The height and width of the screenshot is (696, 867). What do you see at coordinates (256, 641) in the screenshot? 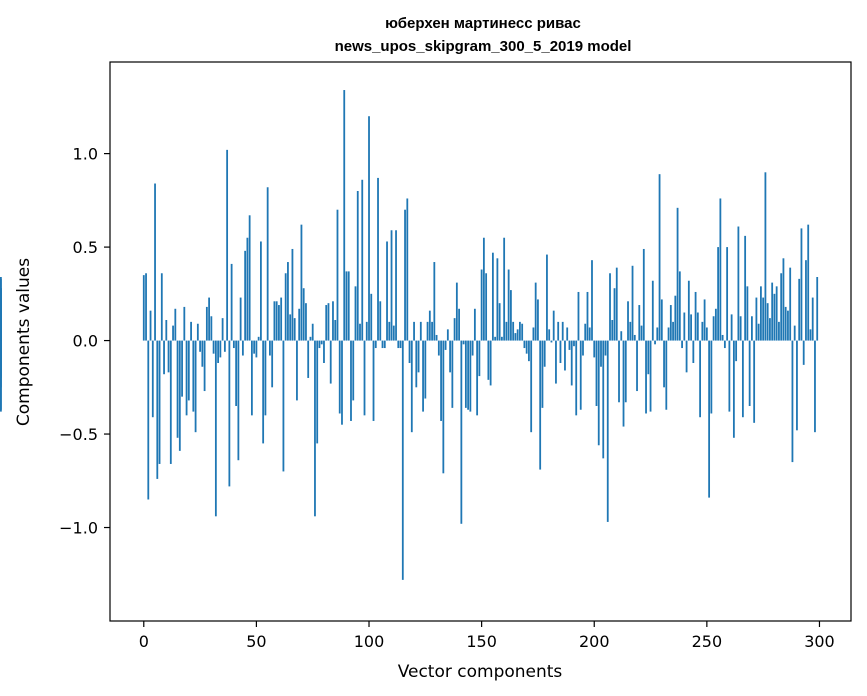
I see `x-tick-label: 50` at bounding box center [256, 641].